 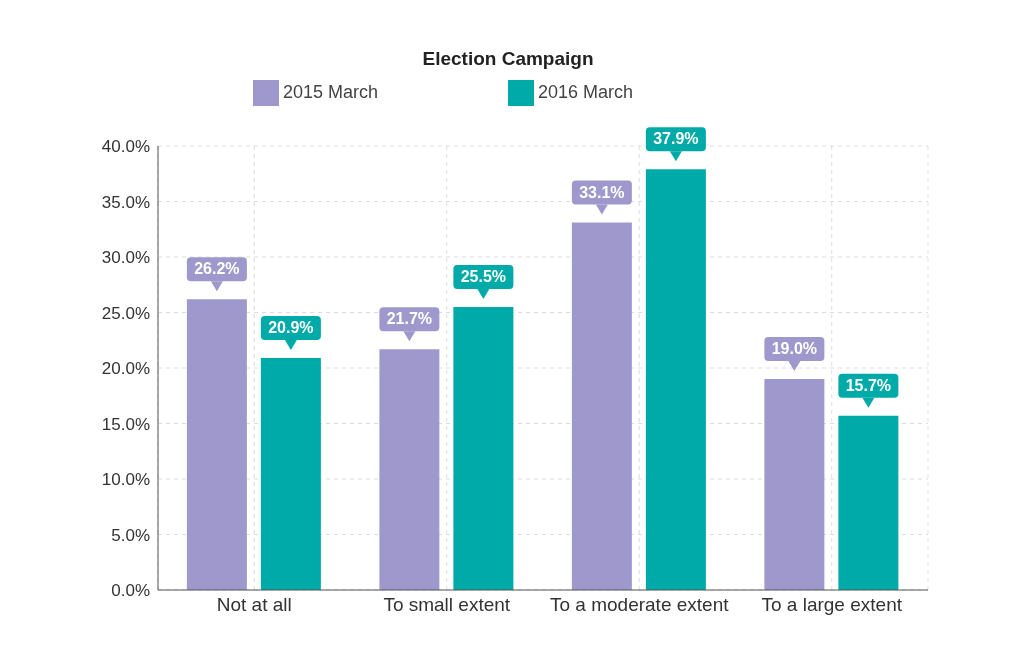 What do you see at coordinates (125, 202) in the screenshot?
I see `y-tick-label: 35.0%` at bounding box center [125, 202].